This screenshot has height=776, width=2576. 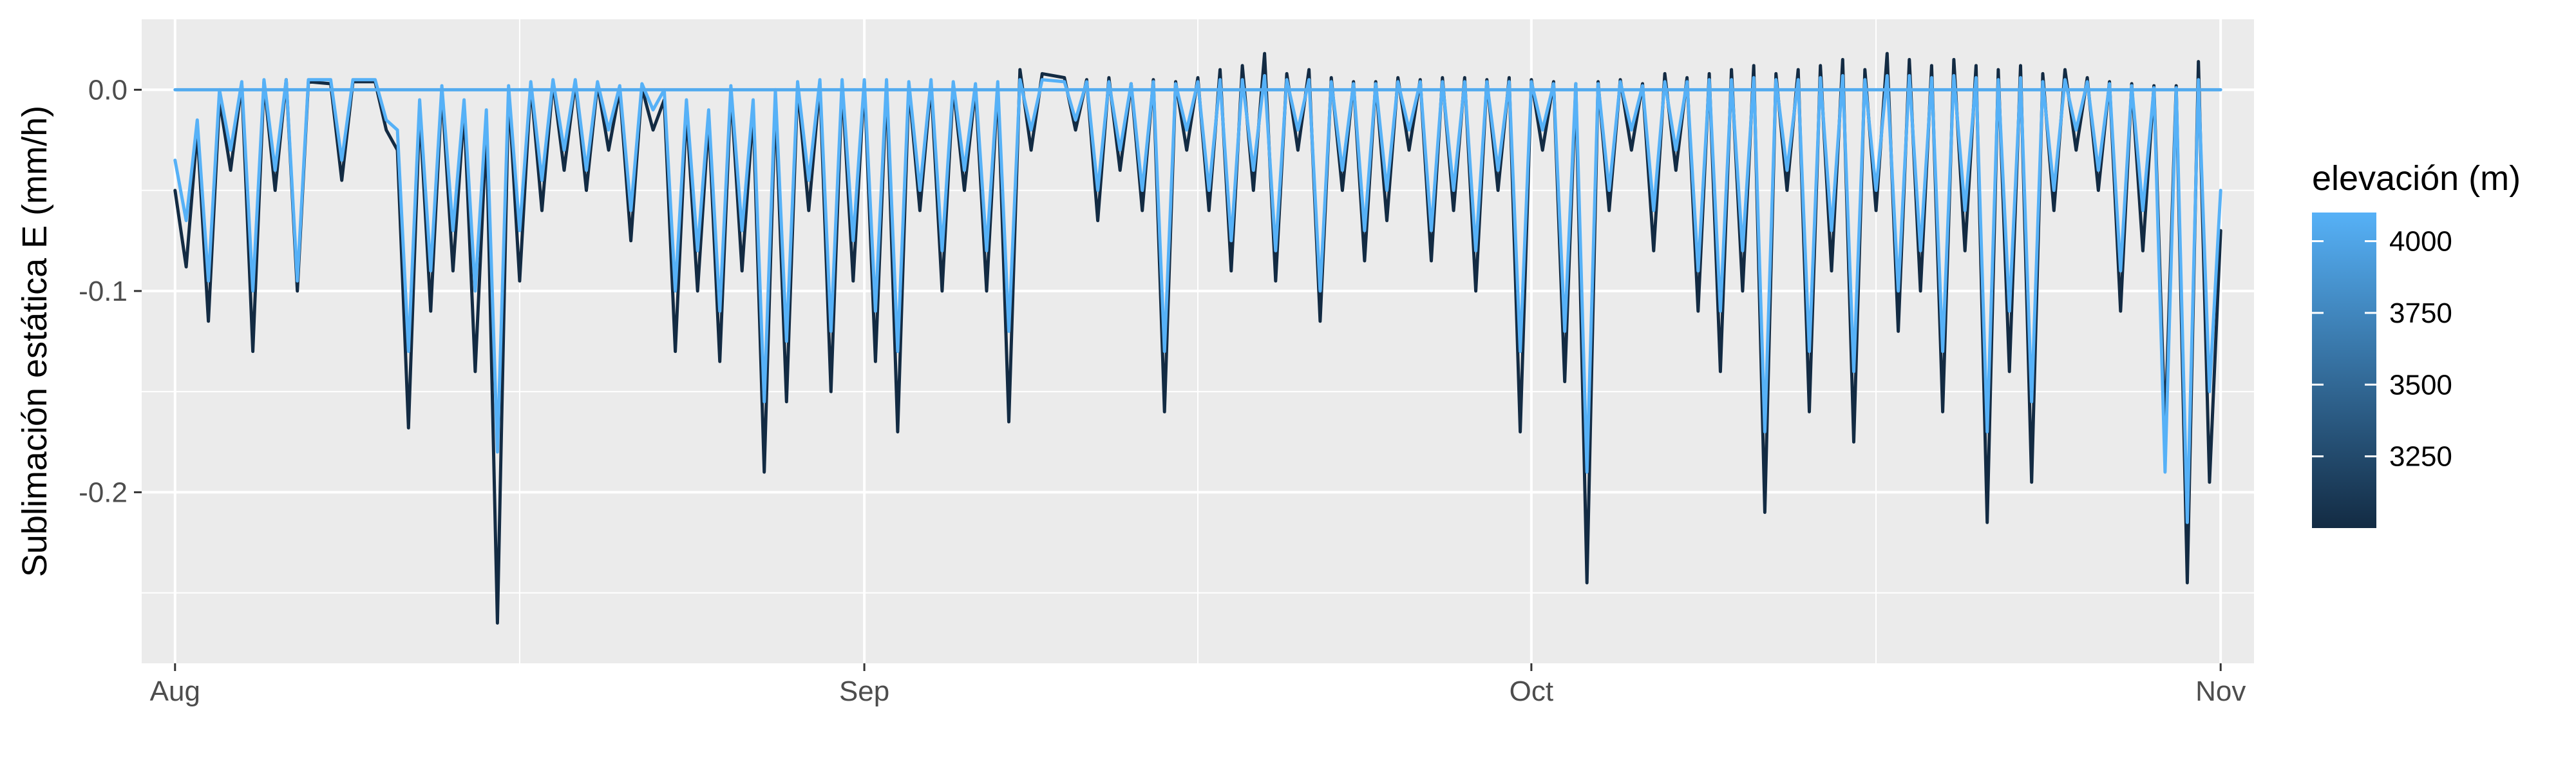 I want to click on legend-title: elevación (m), so click(x=2417, y=178).